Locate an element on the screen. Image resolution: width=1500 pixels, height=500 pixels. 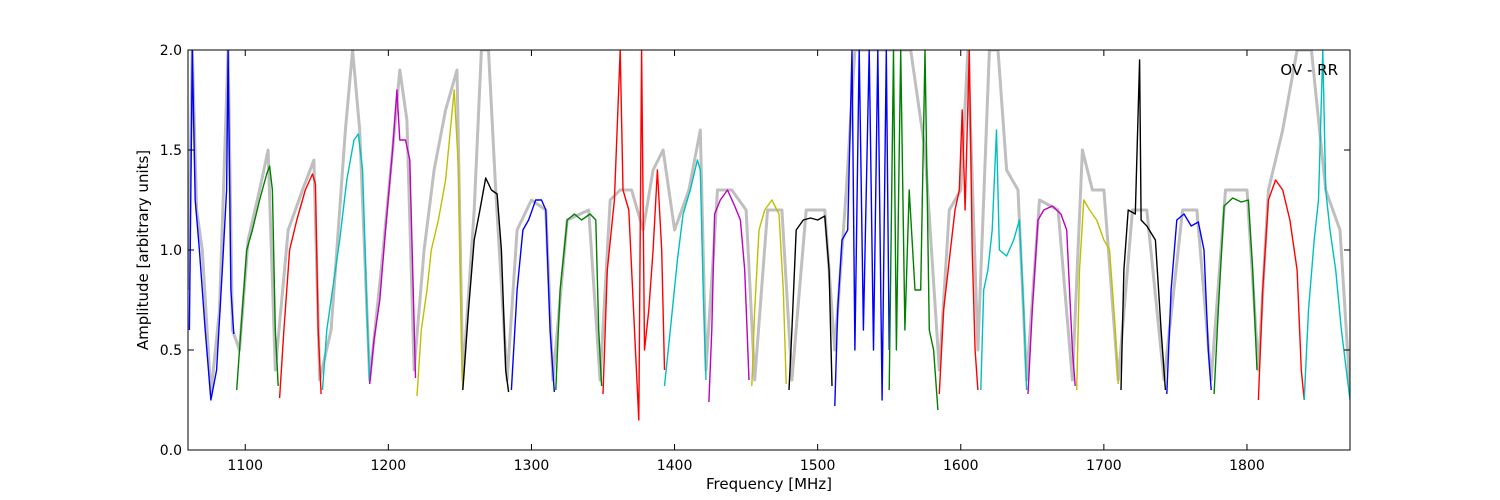
chart-annotation: OV - RR is located at coordinates (1309, 70).